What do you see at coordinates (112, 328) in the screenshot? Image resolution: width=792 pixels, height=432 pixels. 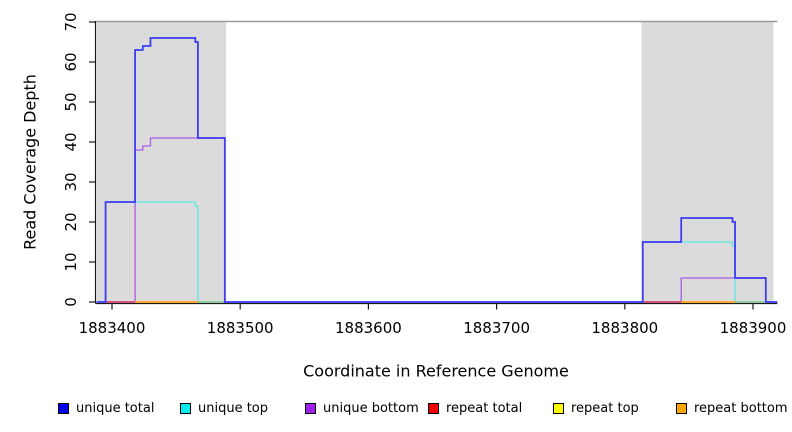 I see `x-tick-label: 1883400` at bounding box center [112, 328].